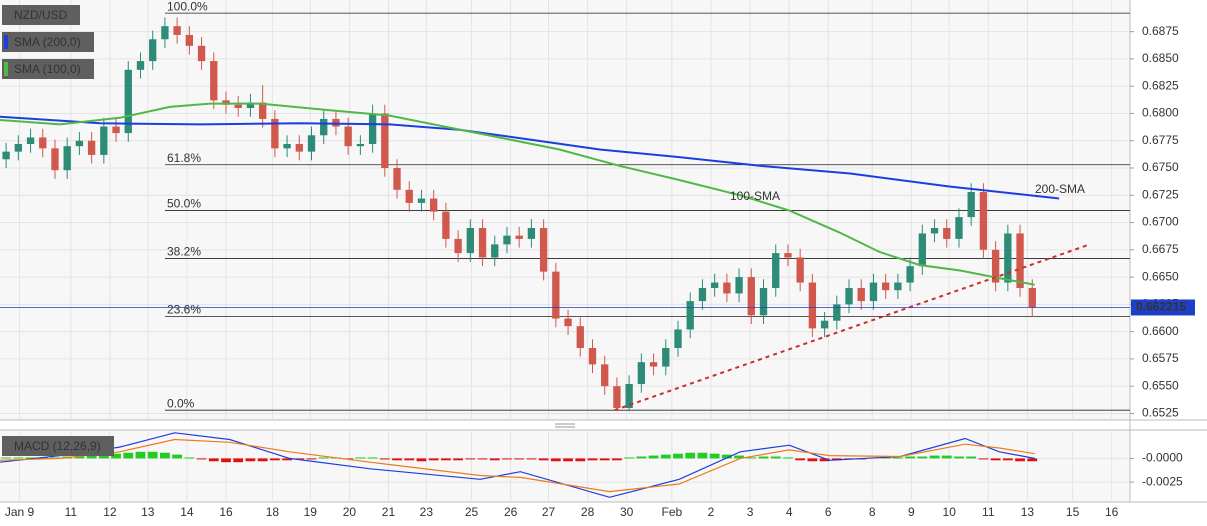  What do you see at coordinates (1160, 113) in the screenshot?
I see `y-tick-label: 0.6800` at bounding box center [1160, 113].